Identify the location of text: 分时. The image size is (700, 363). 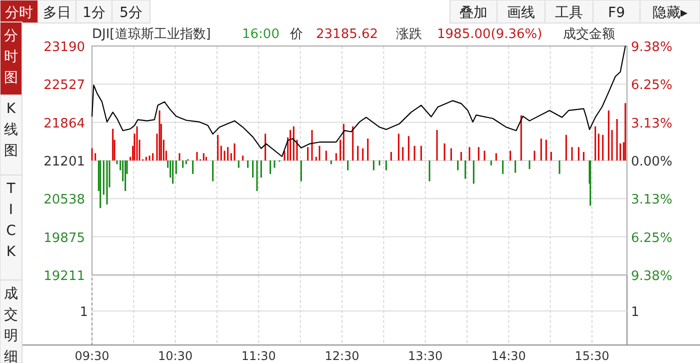
(19, 13).